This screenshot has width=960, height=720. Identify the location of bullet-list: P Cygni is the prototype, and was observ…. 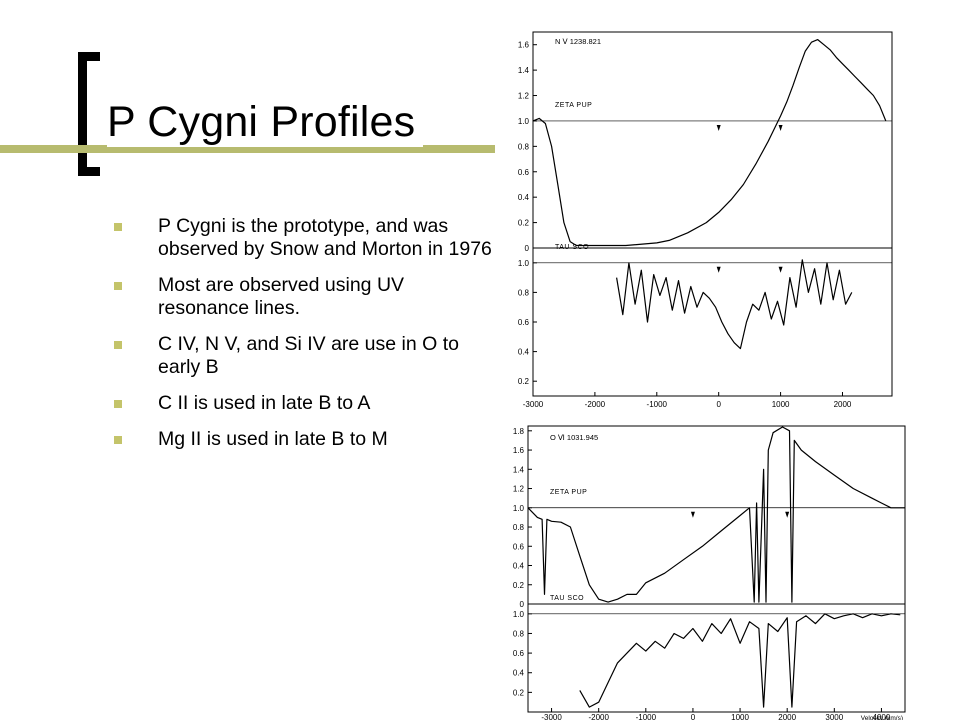
(304, 339).